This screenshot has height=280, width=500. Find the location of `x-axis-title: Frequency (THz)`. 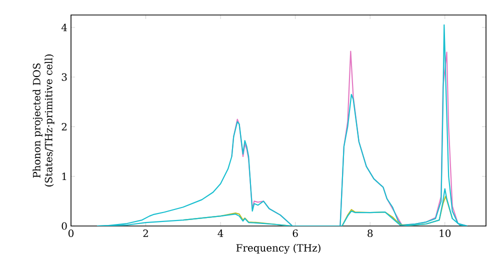

x-axis-title: Frequency (THz) is located at coordinates (278, 249).